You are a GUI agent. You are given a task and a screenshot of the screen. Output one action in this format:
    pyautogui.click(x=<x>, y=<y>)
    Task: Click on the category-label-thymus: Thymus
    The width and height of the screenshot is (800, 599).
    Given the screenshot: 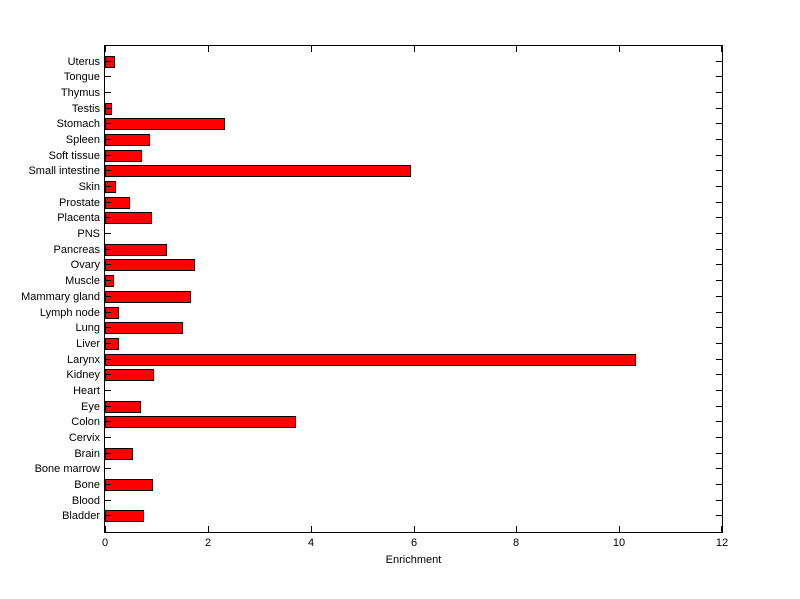 What is the action you would take?
    pyautogui.click(x=80, y=93)
    